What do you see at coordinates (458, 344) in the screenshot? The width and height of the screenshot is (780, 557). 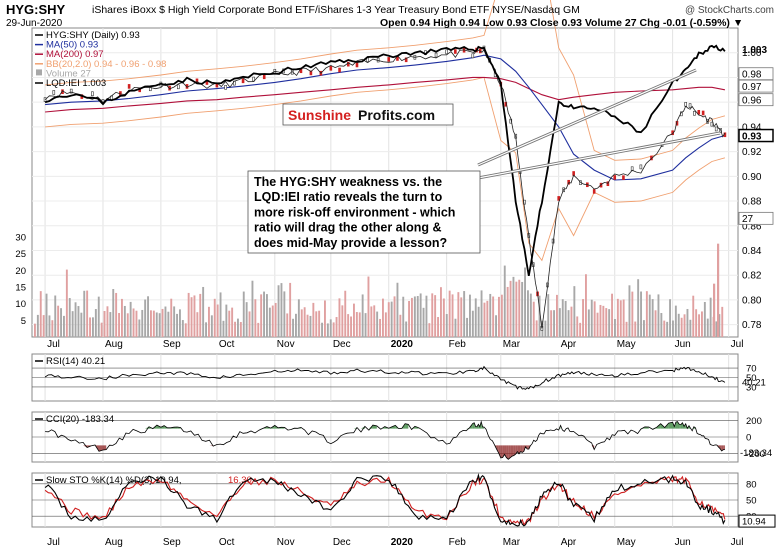 I see `x-tick-label-top: Feb` at bounding box center [458, 344].